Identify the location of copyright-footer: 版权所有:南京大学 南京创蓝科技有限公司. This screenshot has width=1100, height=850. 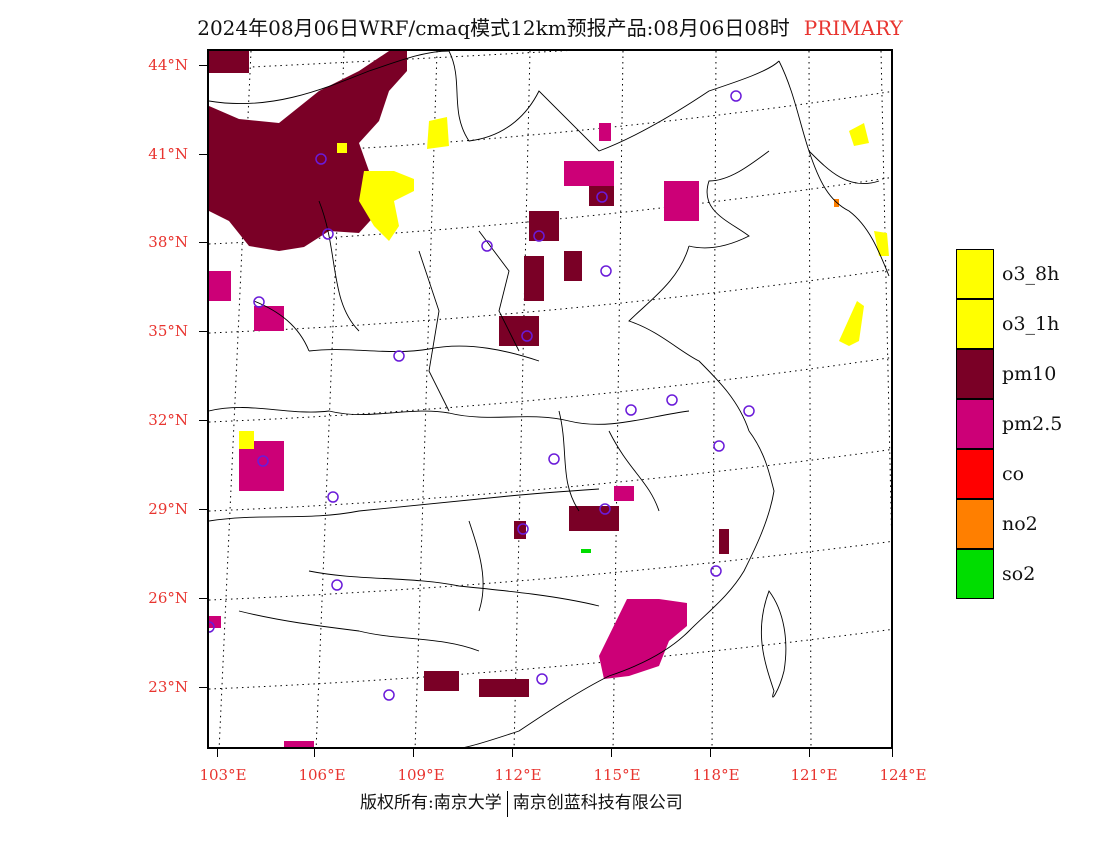
(521, 802).